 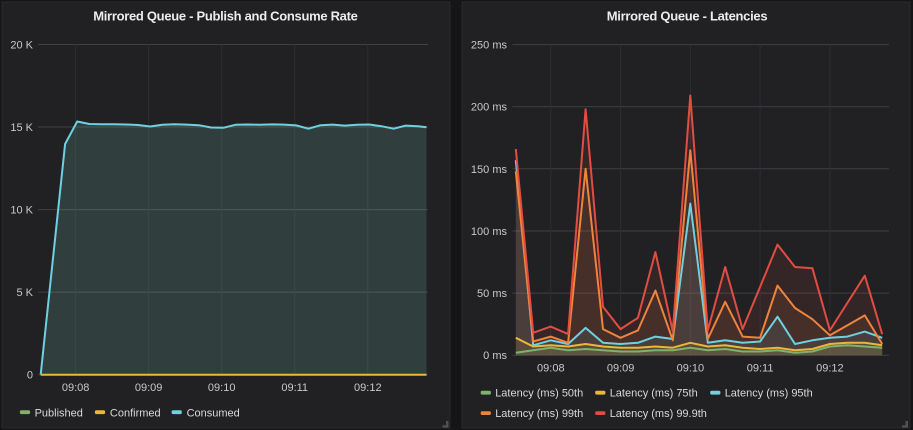 I want to click on svg-text: 15 K, so click(x=21, y=128).